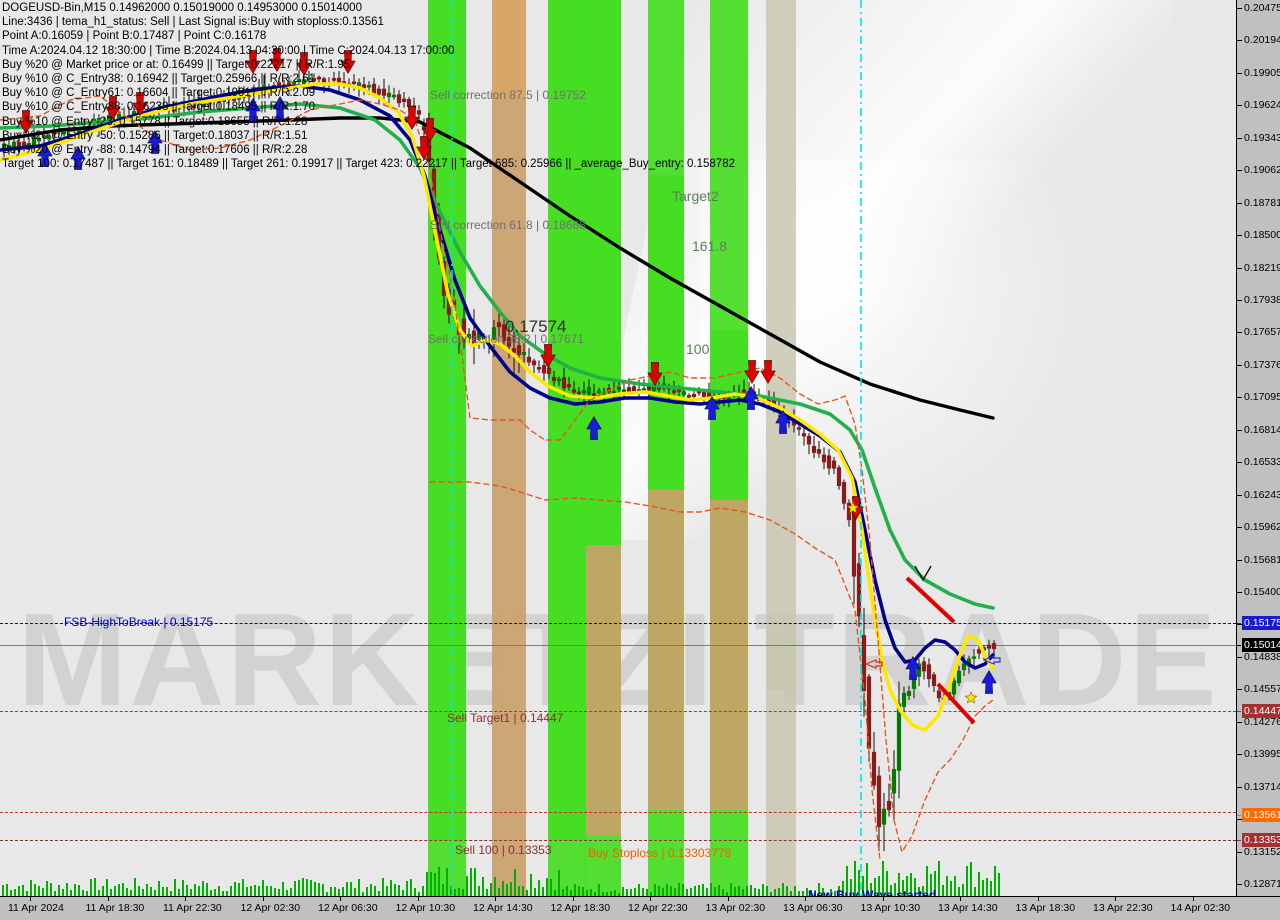 This screenshot has width=1280, height=920. I want to click on price-tick-label: 0.19905, so click(1262, 72).